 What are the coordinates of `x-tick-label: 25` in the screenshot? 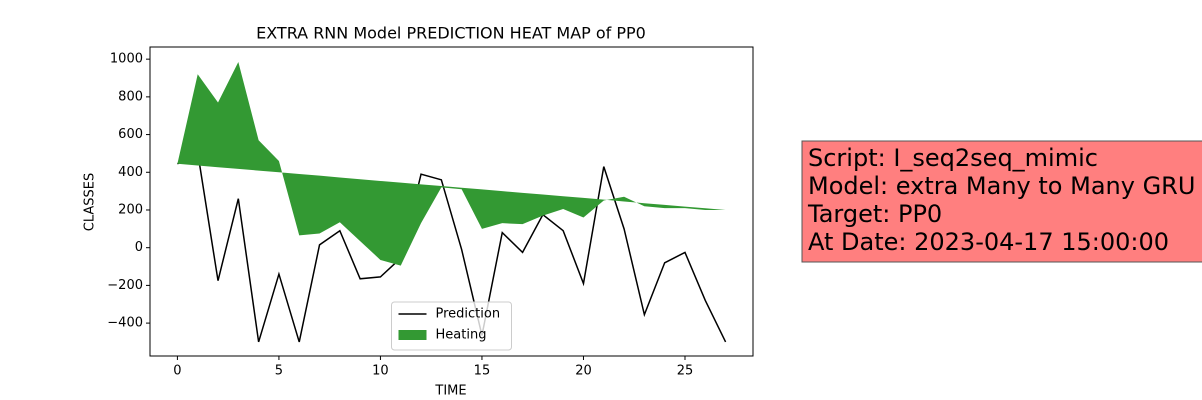 It's located at (685, 371).